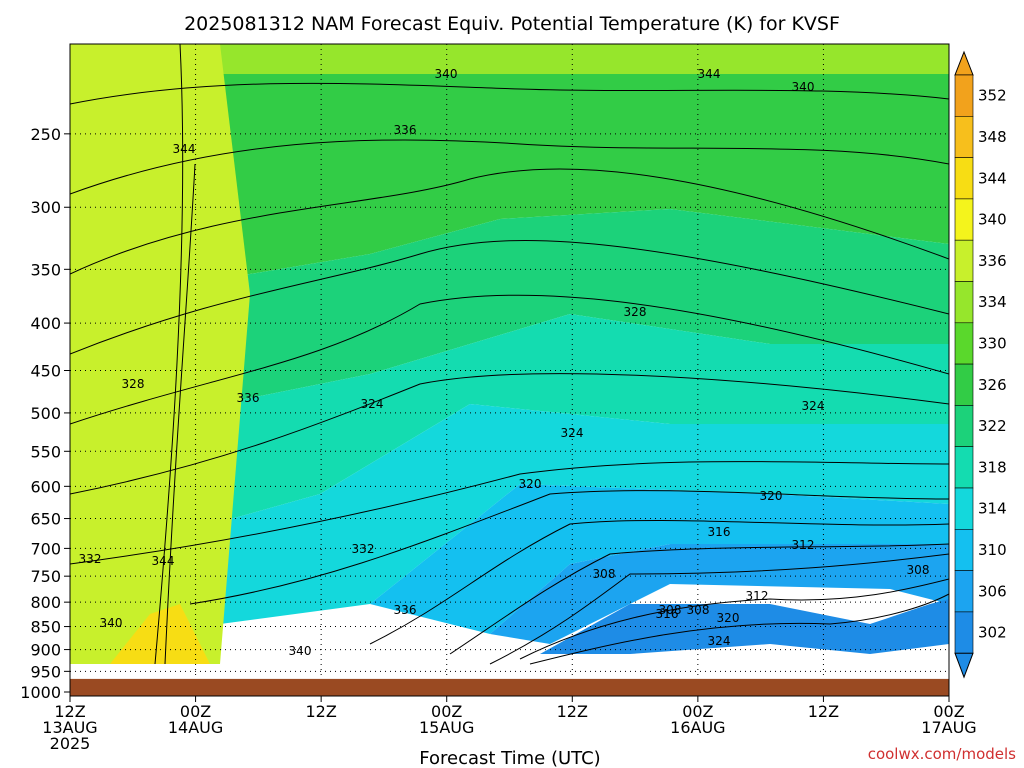 Image resolution: width=1024 pixels, height=768 pixels. What do you see at coordinates (948, 727) in the screenshot?
I see `x-tick-label: 17AUG` at bounding box center [948, 727].